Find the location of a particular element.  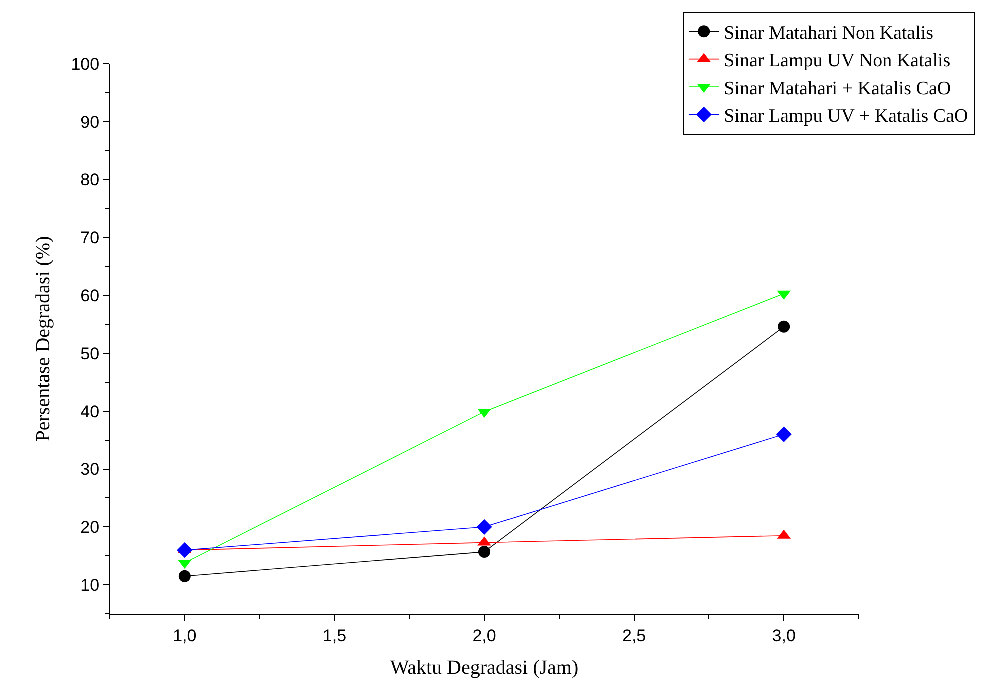

y-tick-label: 60 is located at coordinates (90, 296).